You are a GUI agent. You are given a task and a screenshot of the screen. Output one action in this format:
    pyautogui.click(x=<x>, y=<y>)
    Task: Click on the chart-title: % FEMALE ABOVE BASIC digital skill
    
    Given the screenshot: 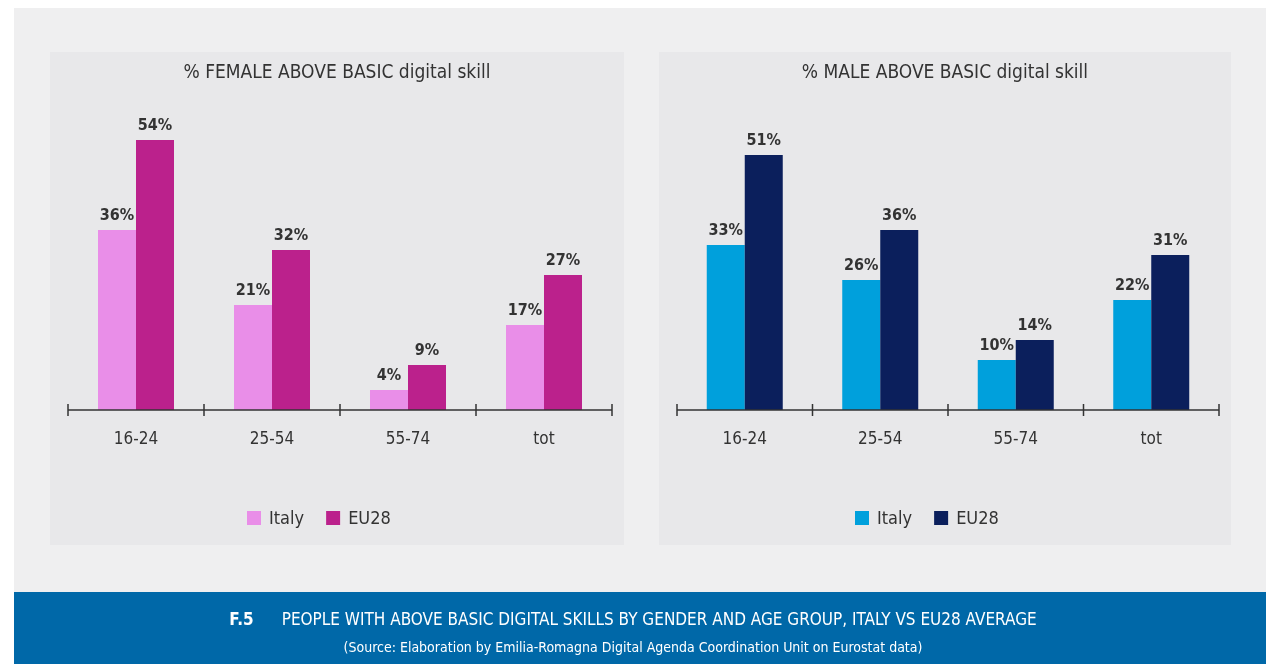 What is the action you would take?
    pyautogui.click(x=337, y=71)
    